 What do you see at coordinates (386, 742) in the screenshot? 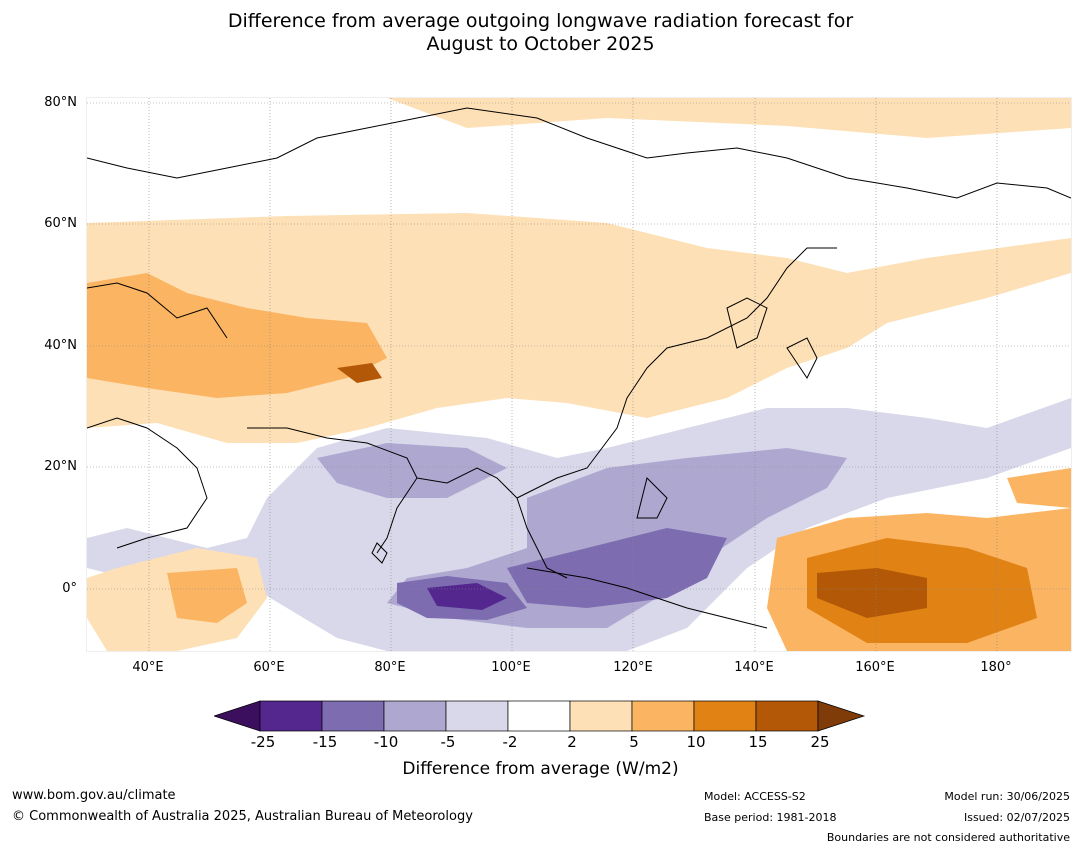
I see `colorbar-tick: -10` at bounding box center [386, 742].